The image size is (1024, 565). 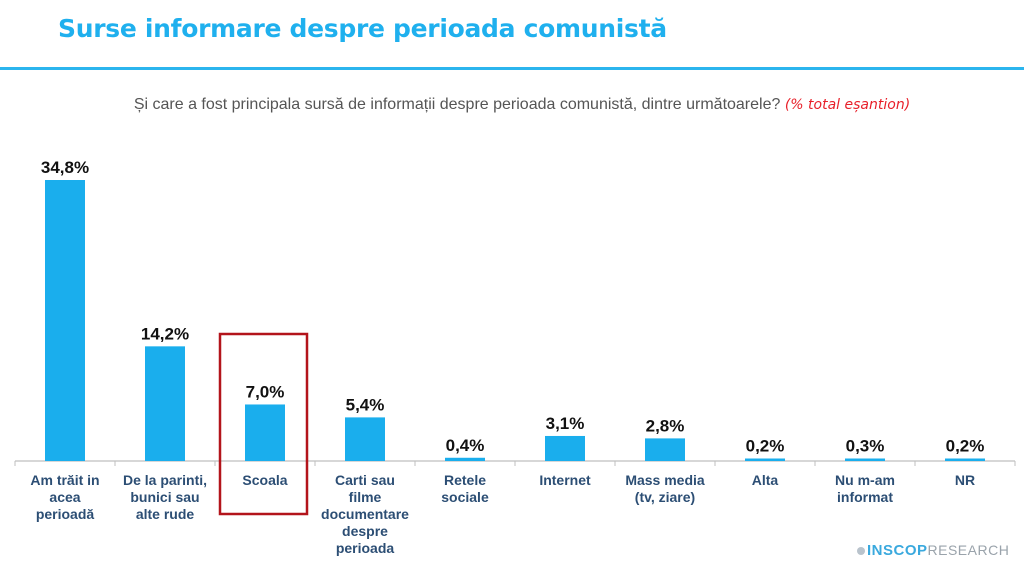 I want to click on category-label-line: filme, so click(x=365, y=497).